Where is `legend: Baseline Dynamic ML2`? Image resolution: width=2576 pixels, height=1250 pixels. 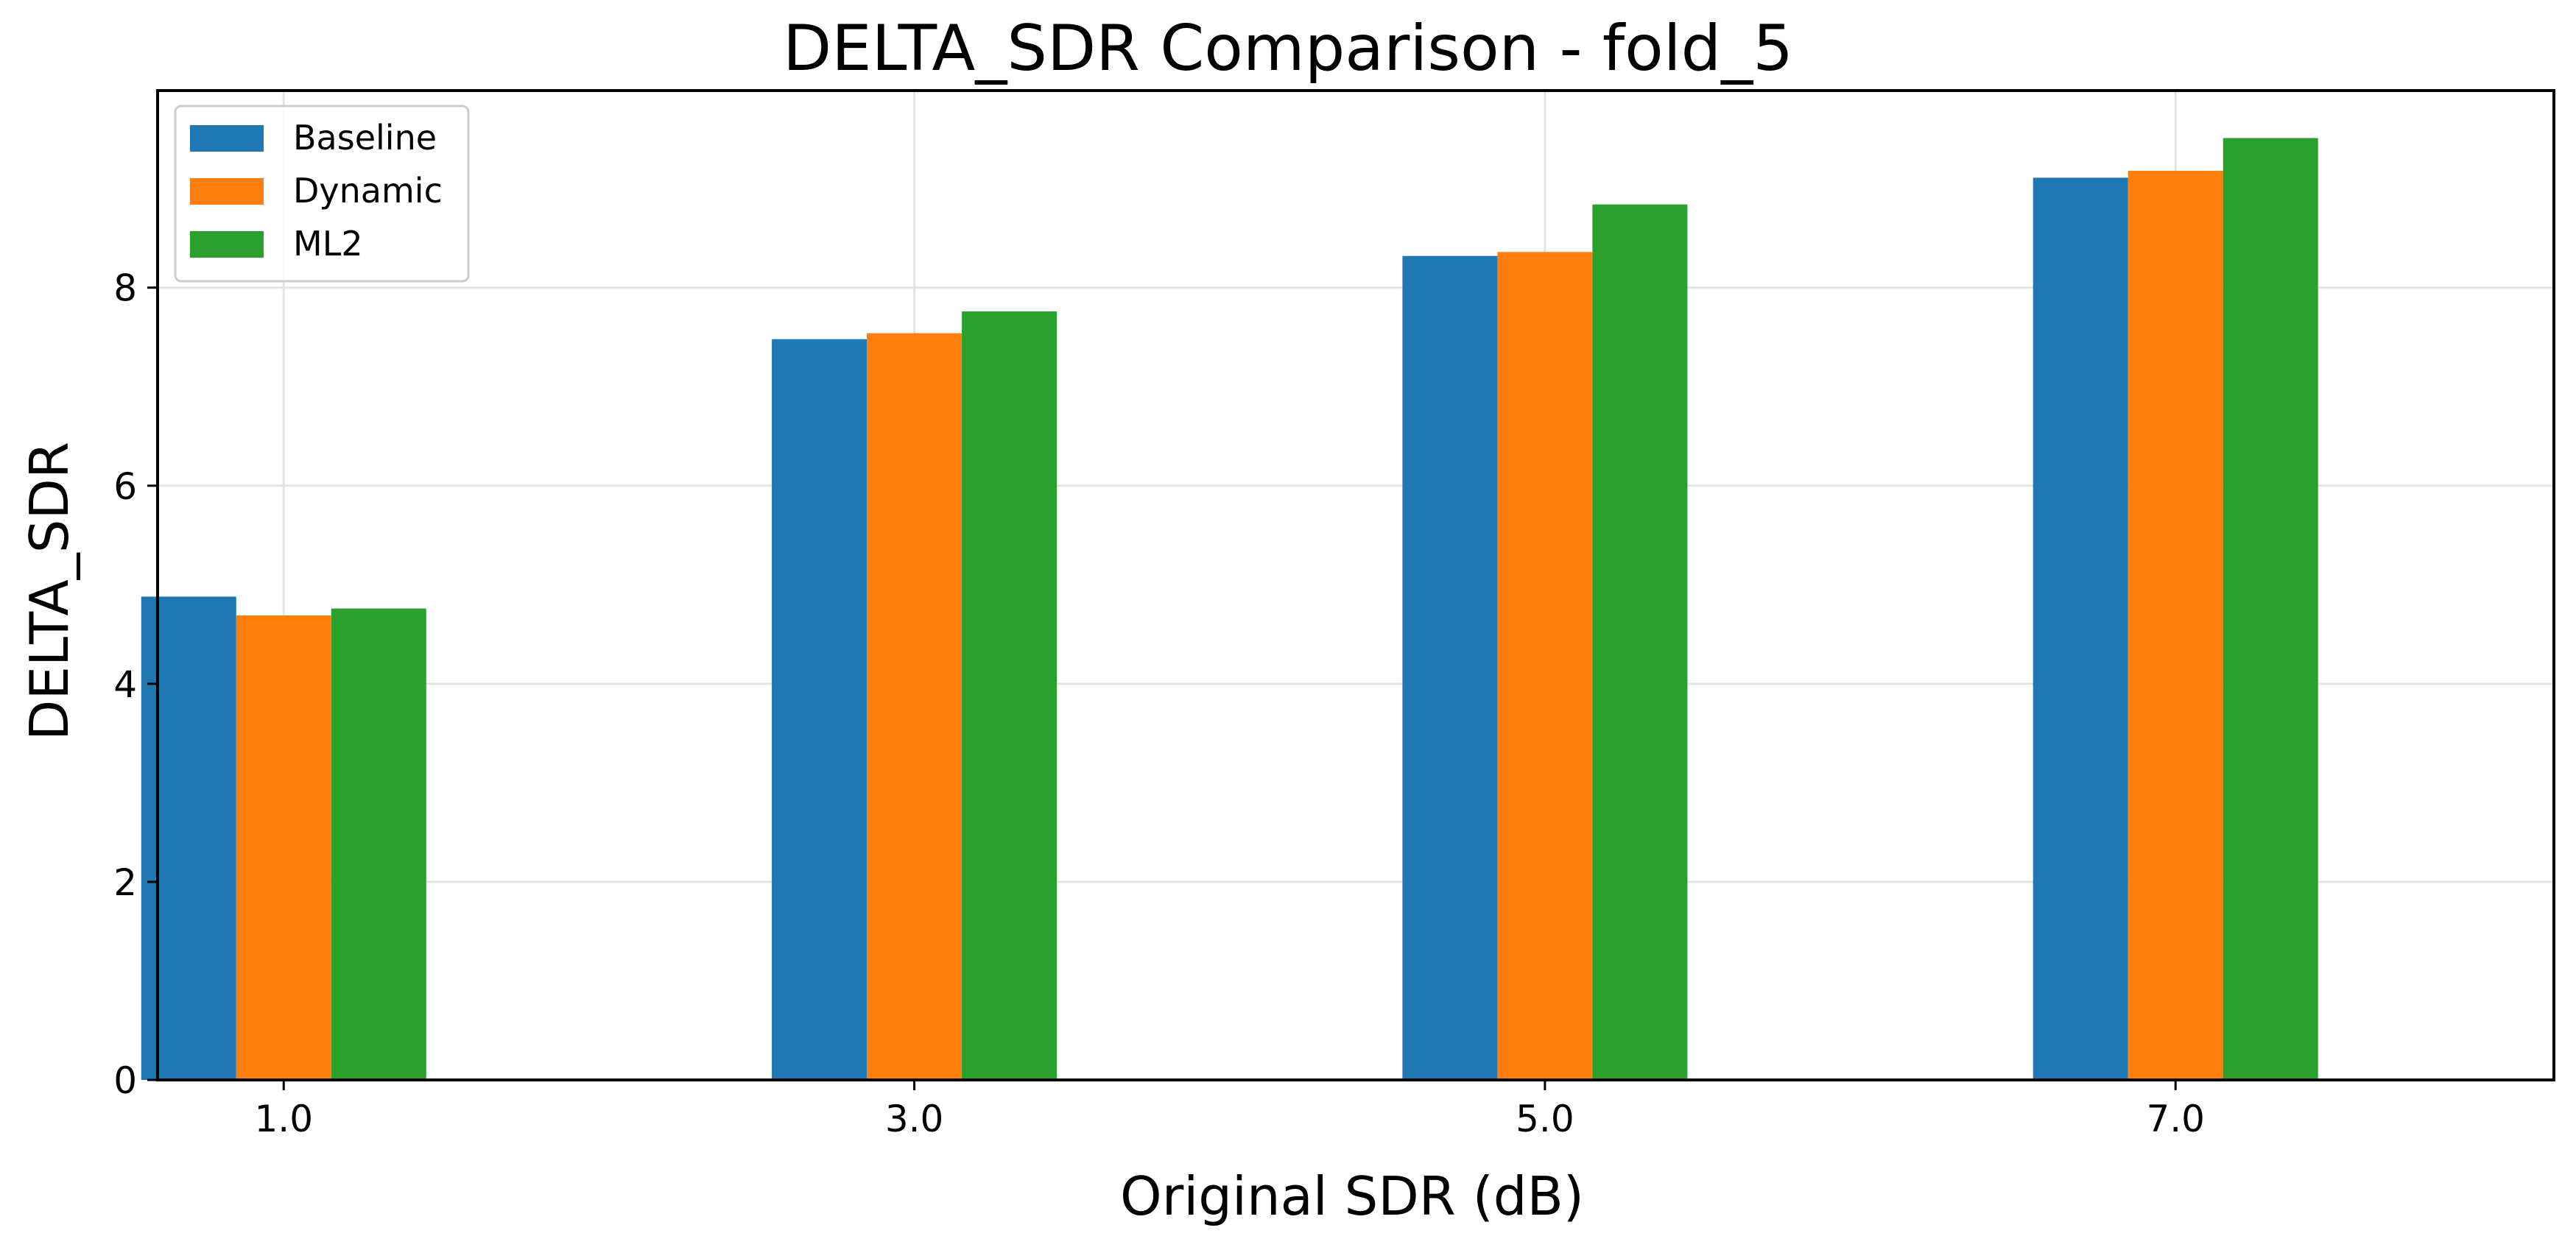 legend: Baseline Dynamic ML2 is located at coordinates (322, 194).